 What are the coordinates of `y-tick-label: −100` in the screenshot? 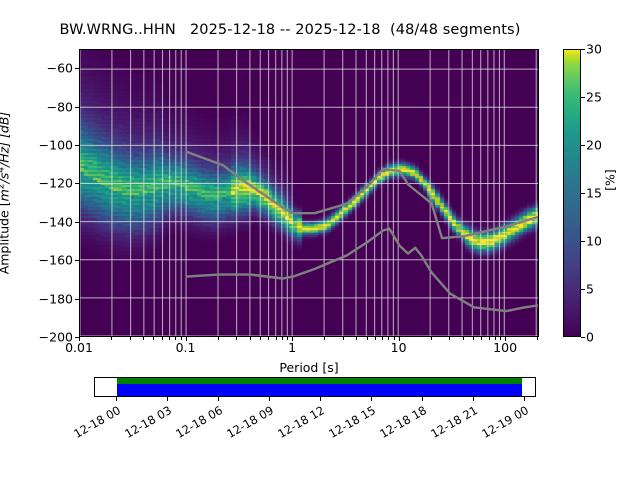 It's located at (55, 145).